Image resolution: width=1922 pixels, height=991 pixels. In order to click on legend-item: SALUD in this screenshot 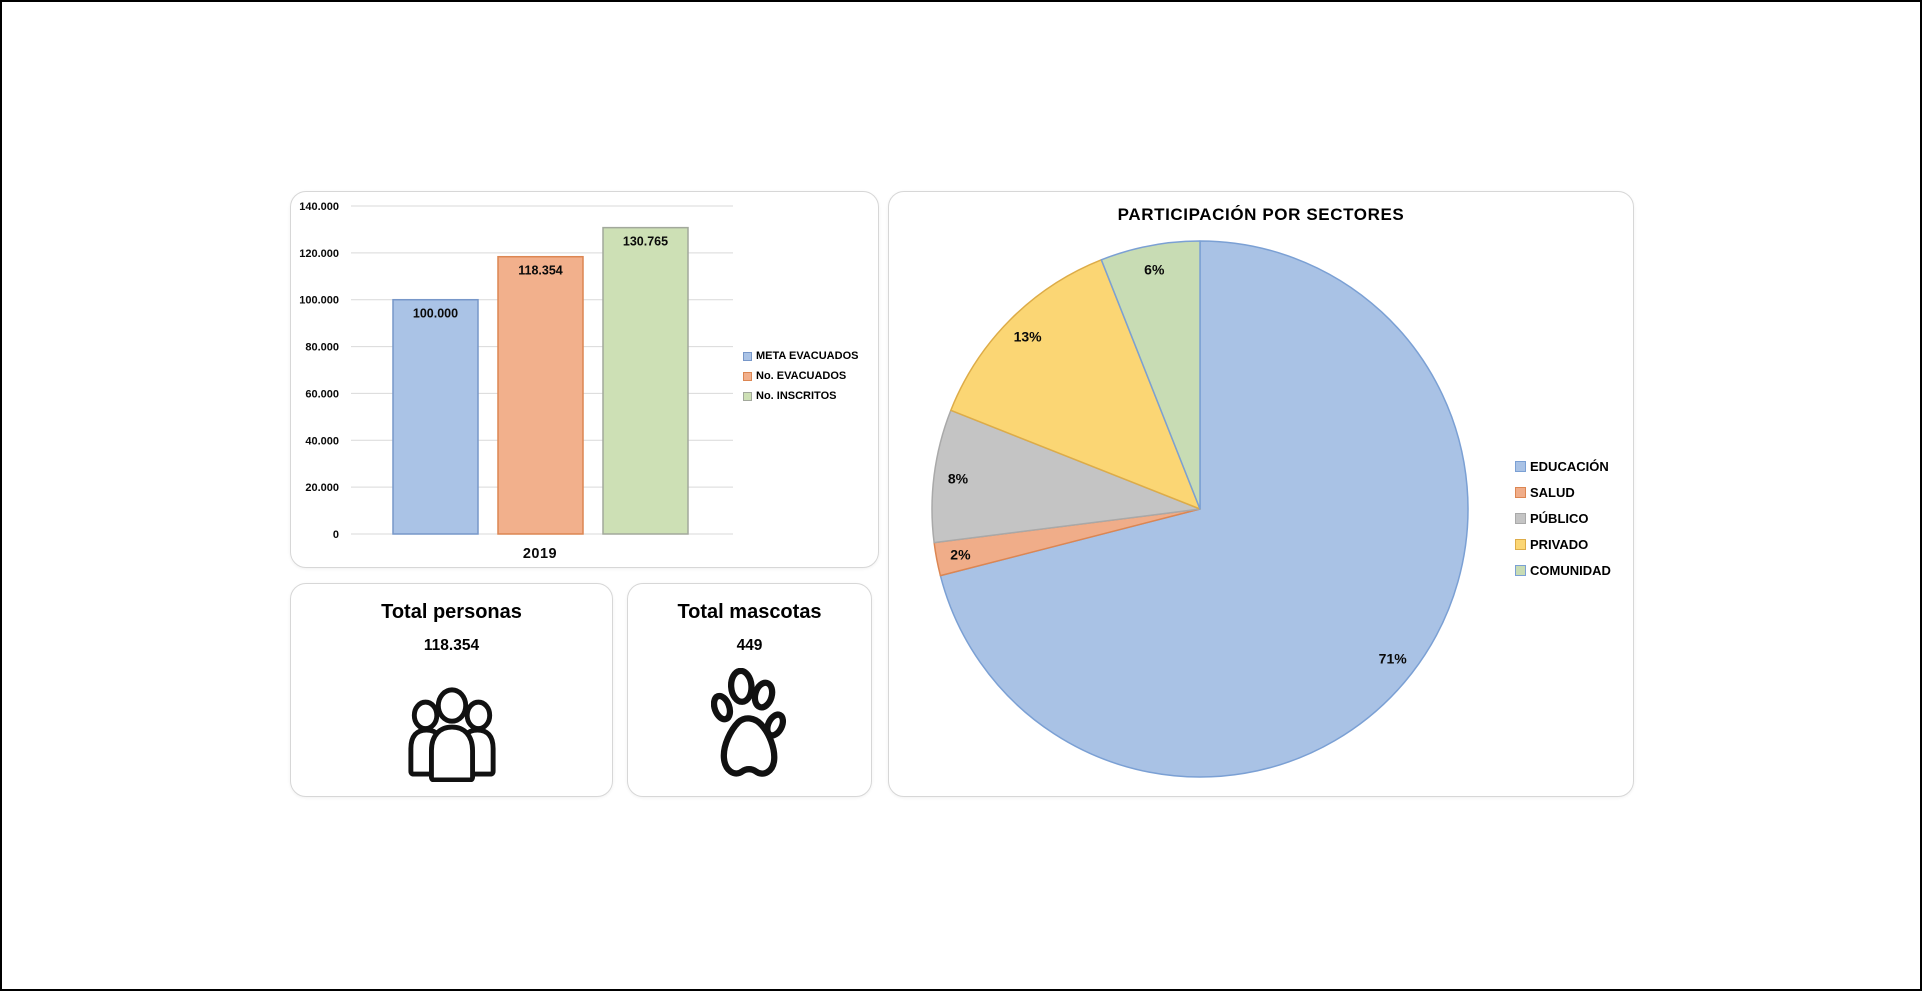, I will do `click(1563, 492)`.